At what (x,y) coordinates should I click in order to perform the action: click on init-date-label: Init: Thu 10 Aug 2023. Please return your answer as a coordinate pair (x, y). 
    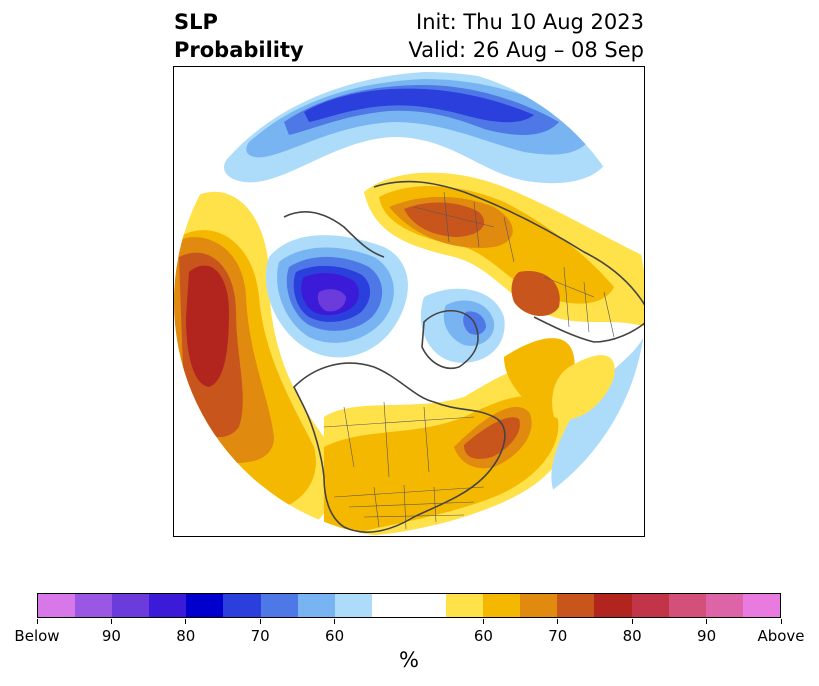
    Looking at the image, I should click on (530, 22).